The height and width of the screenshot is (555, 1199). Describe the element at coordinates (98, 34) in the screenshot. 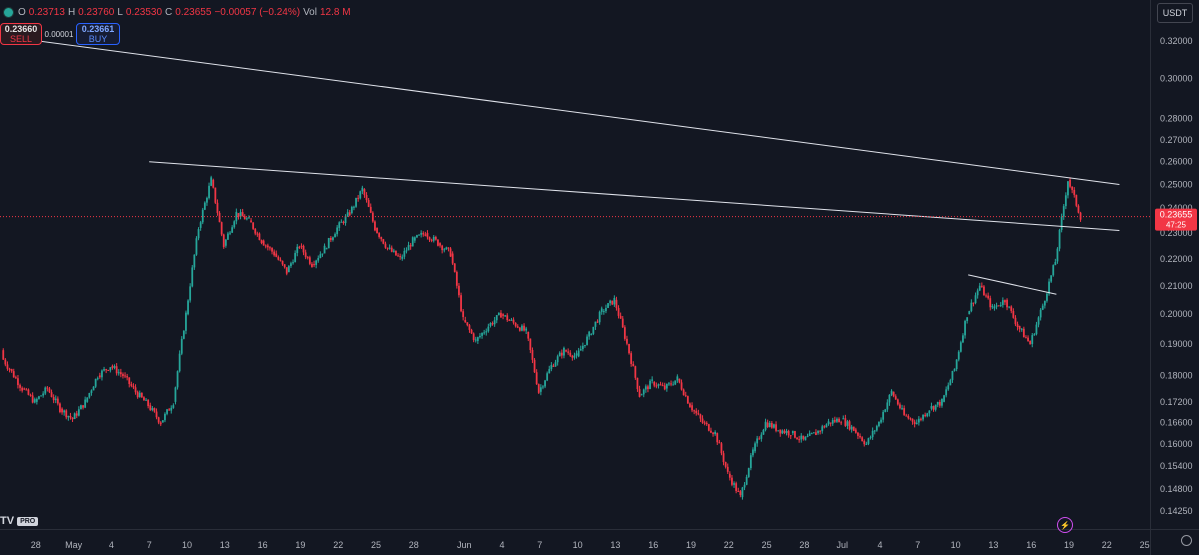

I see `buy-button: 0.23661 BUY` at that location.